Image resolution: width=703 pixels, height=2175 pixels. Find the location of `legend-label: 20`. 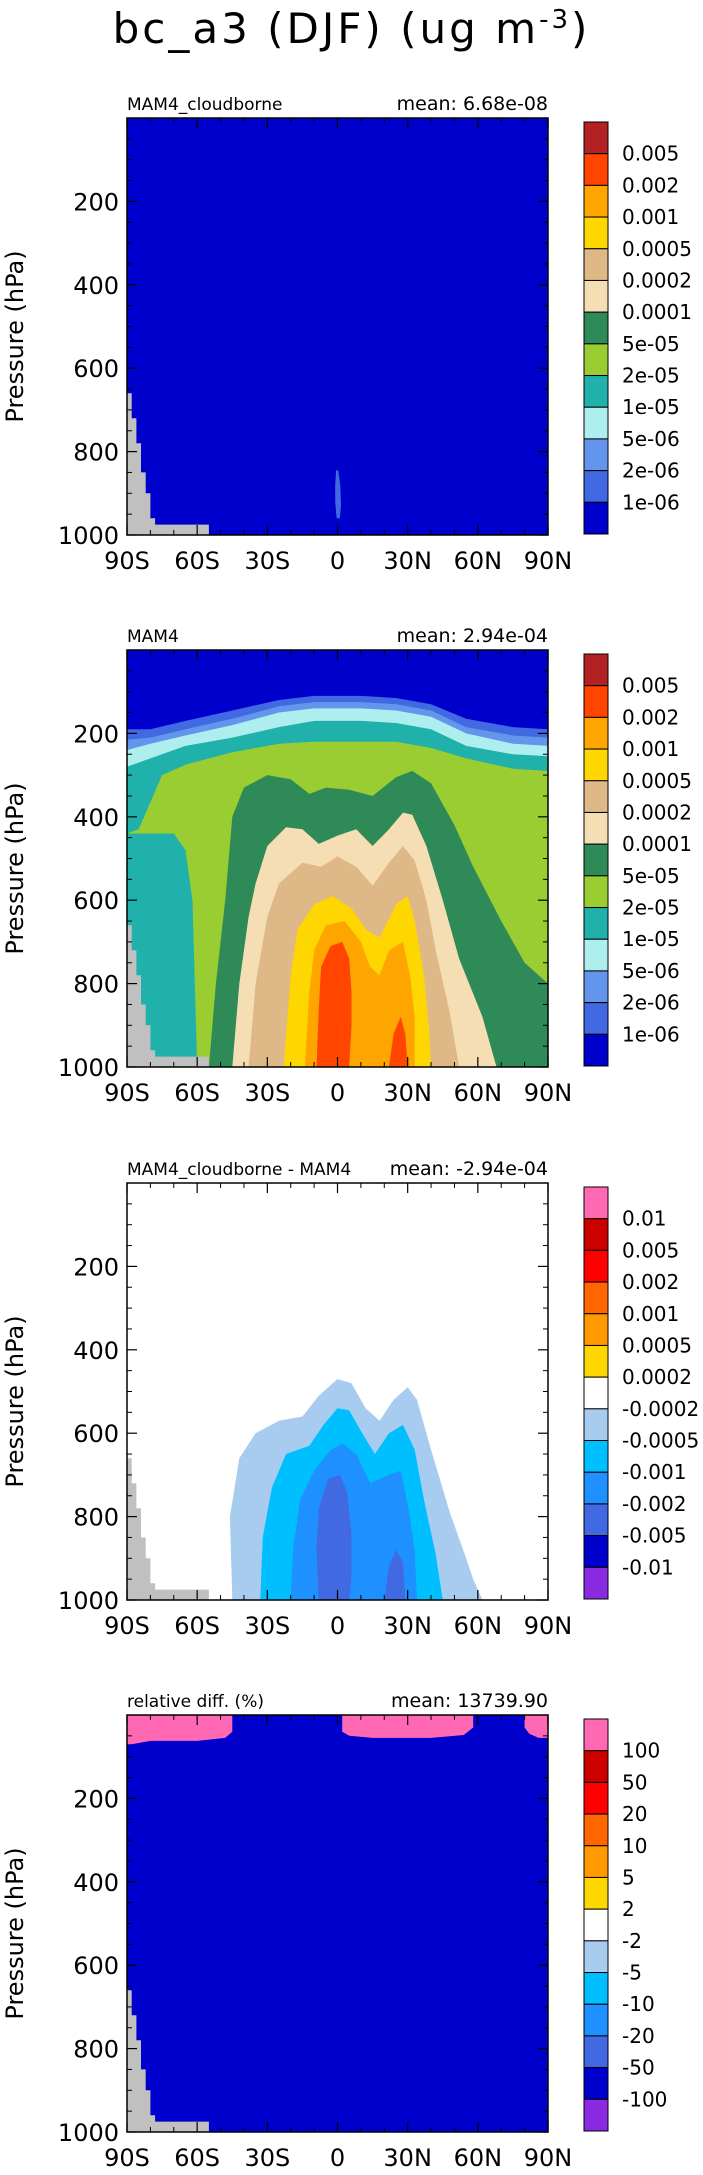

legend-label: 20 is located at coordinates (634, 1814).